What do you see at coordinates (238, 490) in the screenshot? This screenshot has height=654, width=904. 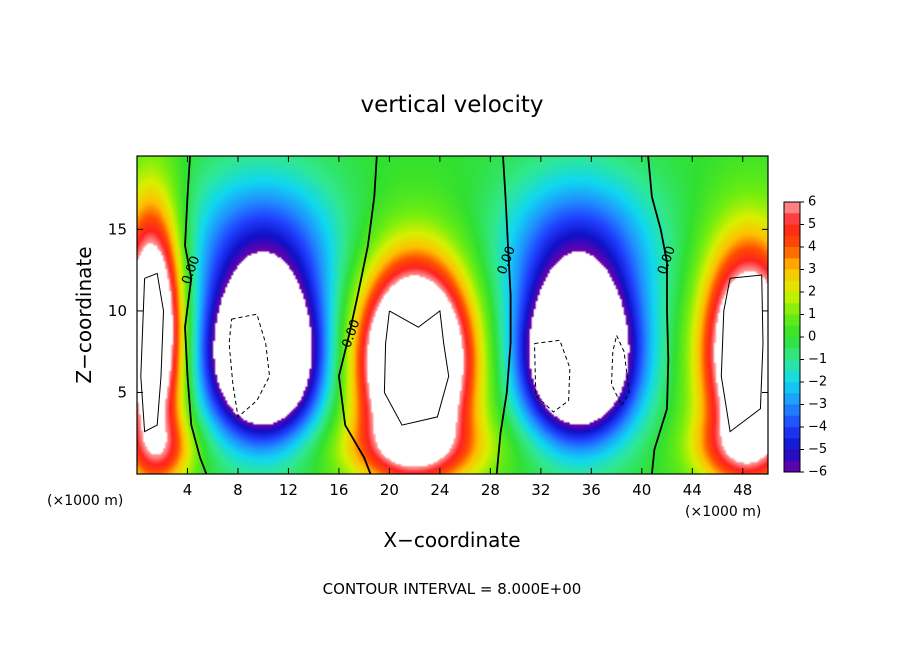 I see `x-tick-label: 8` at bounding box center [238, 490].